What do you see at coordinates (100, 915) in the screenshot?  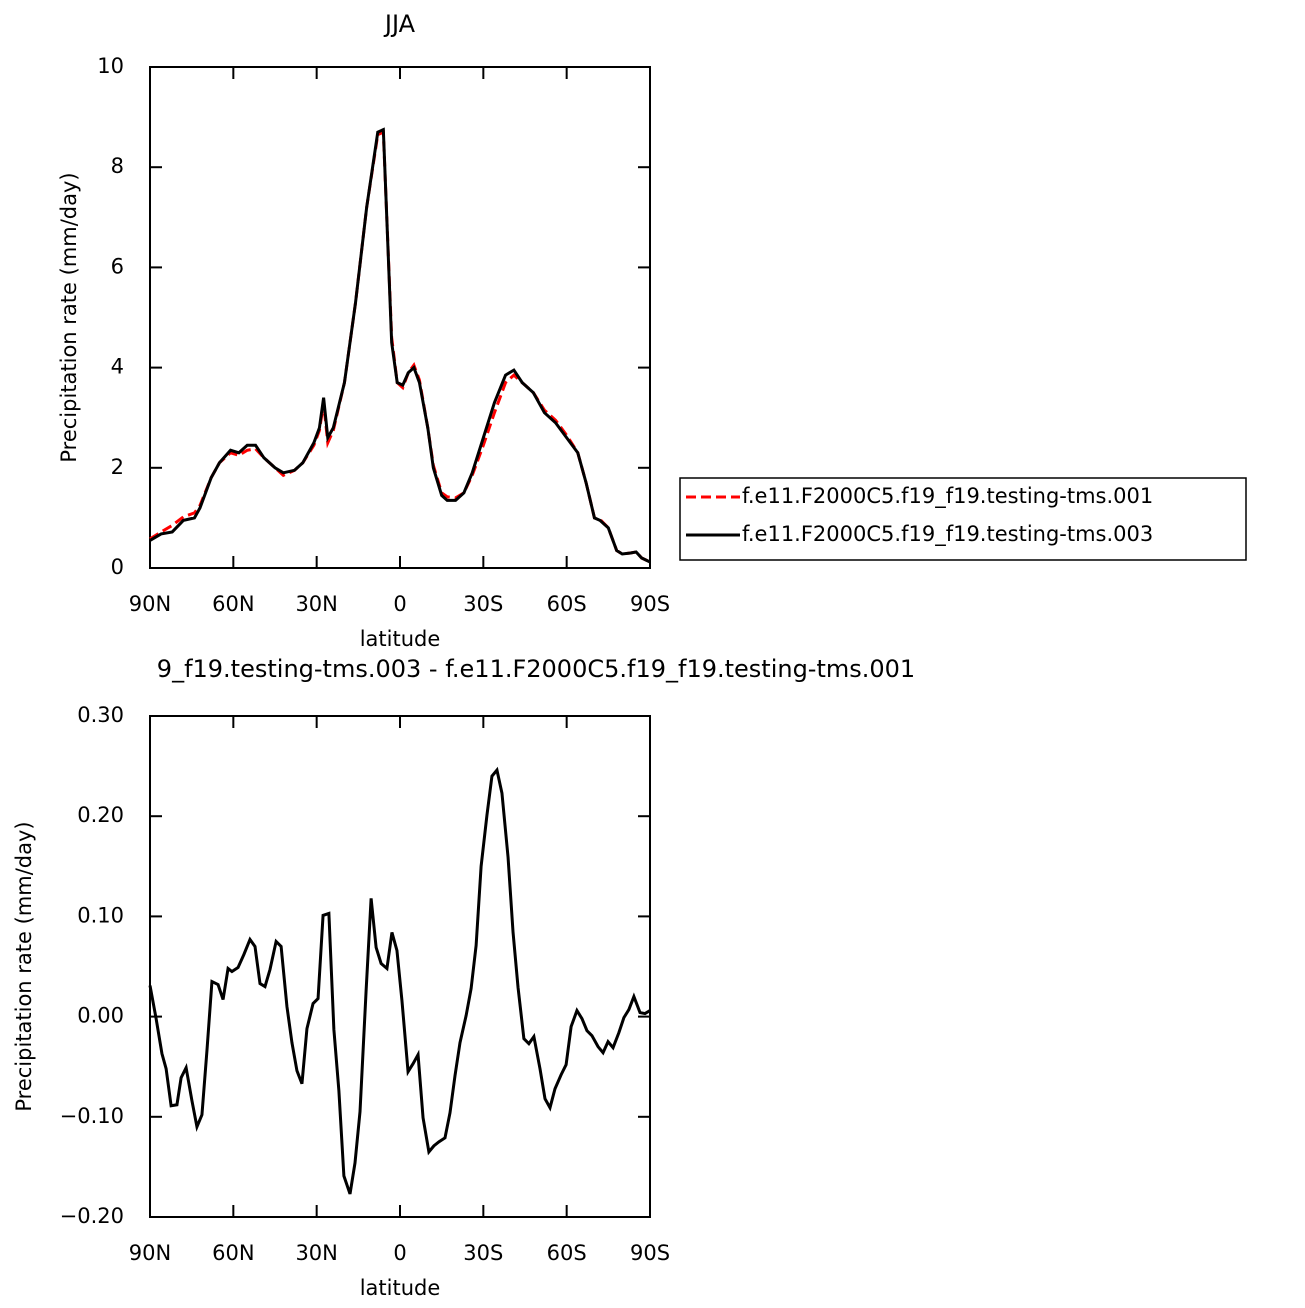 I see `y-tick-label: 0.10` at bounding box center [100, 915].